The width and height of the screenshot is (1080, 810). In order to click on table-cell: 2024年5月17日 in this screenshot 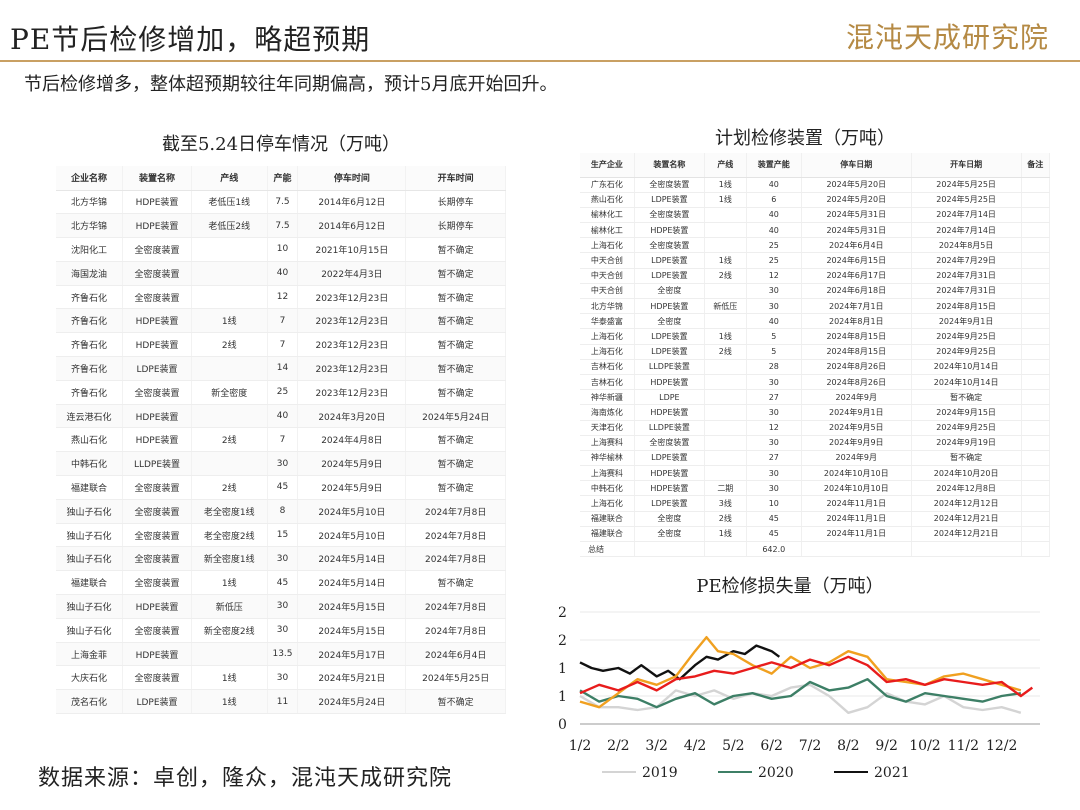, I will do `click(352, 654)`.